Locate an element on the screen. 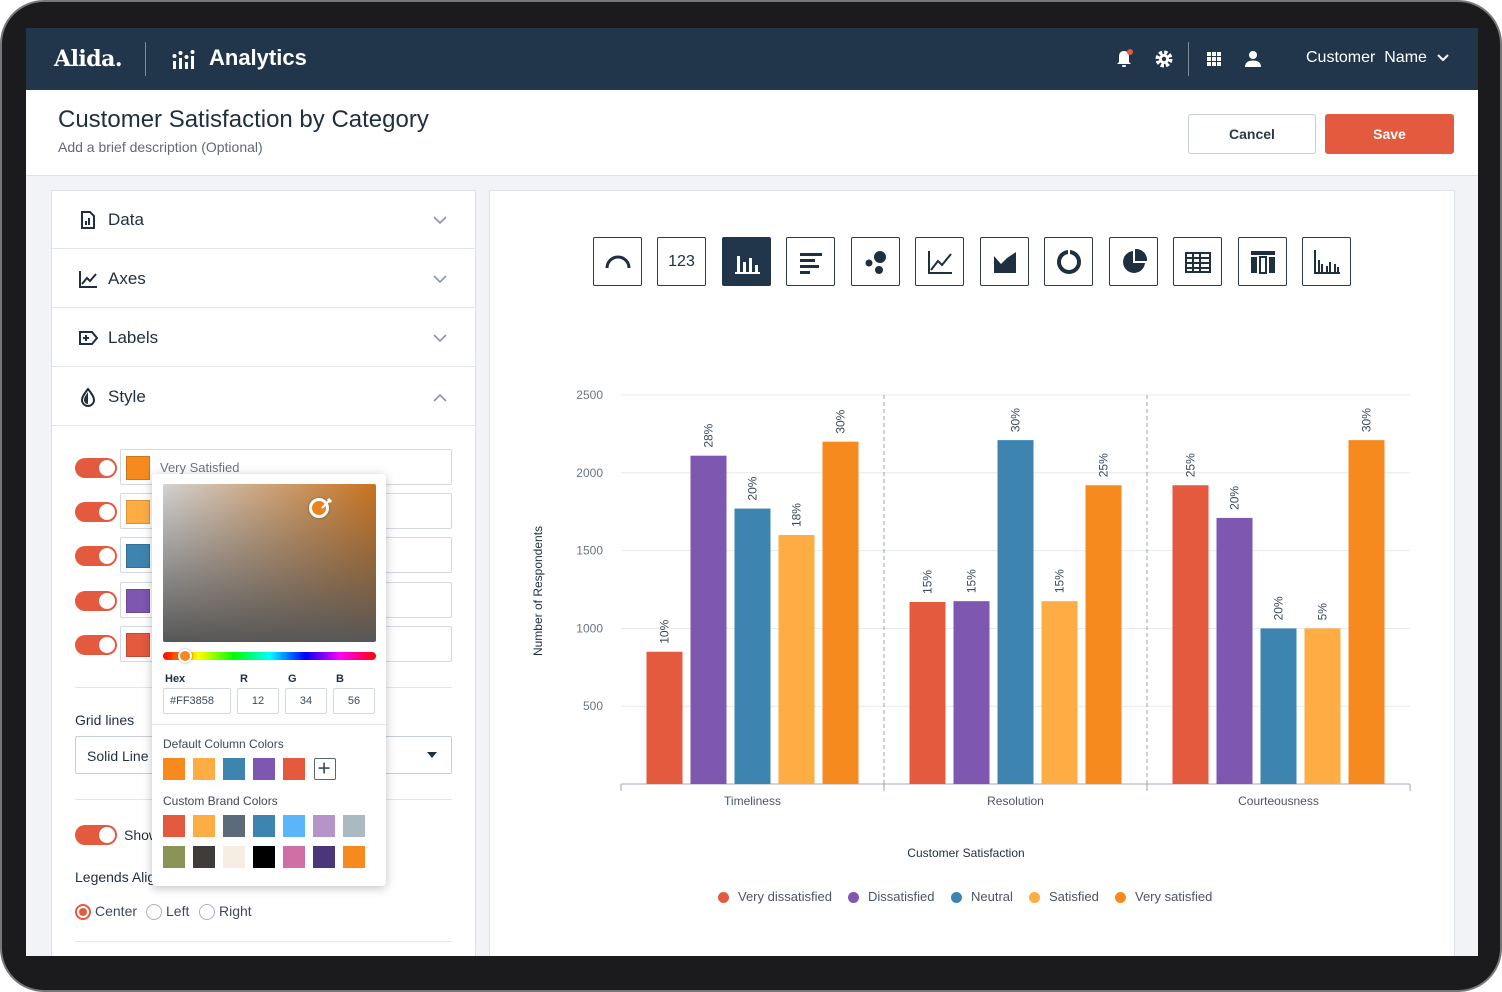 The image size is (1502, 992). hex-input: #FF3858 is located at coordinates (197, 701).